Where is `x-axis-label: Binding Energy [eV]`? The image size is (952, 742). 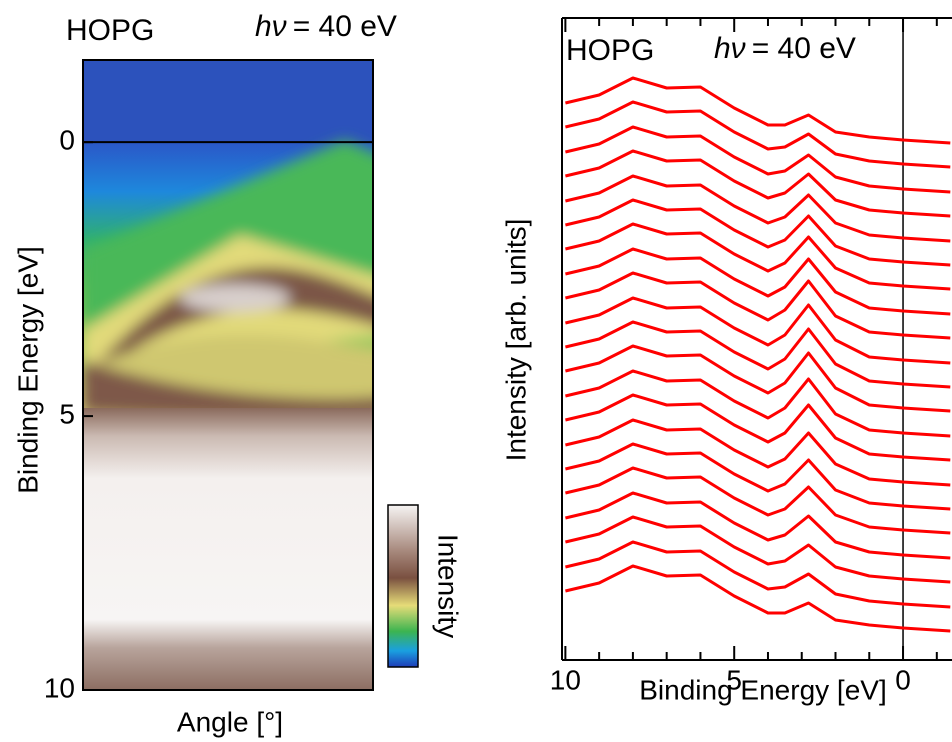
x-axis-label: Binding Energy [eV] is located at coordinates (763, 689).